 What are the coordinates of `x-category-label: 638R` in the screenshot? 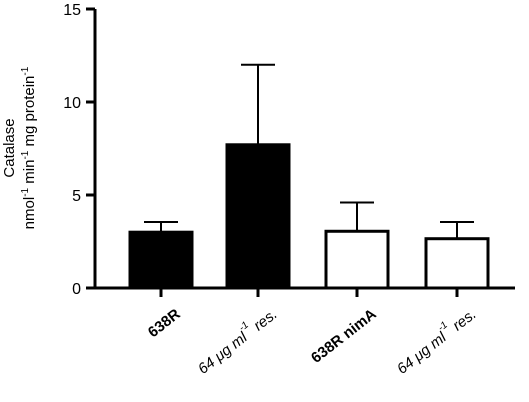 It's located at (164, 324).